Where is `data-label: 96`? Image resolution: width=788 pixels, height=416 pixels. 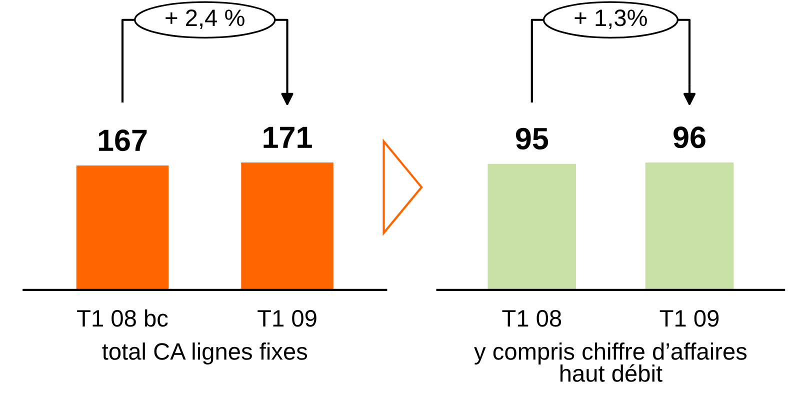 data-label: 96 is located at coordinates (690, 137).